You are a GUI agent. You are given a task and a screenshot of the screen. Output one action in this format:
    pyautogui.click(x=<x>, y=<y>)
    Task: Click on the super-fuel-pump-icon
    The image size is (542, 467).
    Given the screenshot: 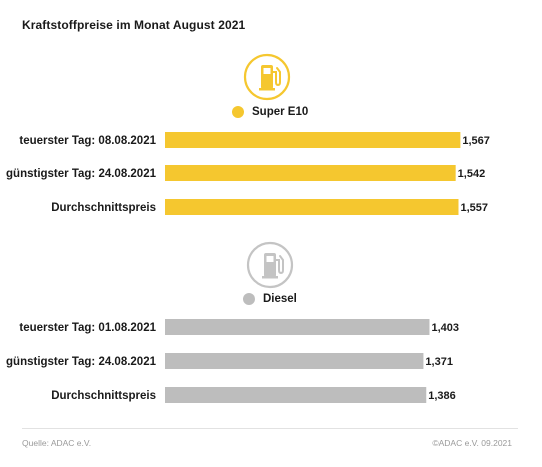 What is the action you would take?
    pyautogui.click(x=267, y=77)
    